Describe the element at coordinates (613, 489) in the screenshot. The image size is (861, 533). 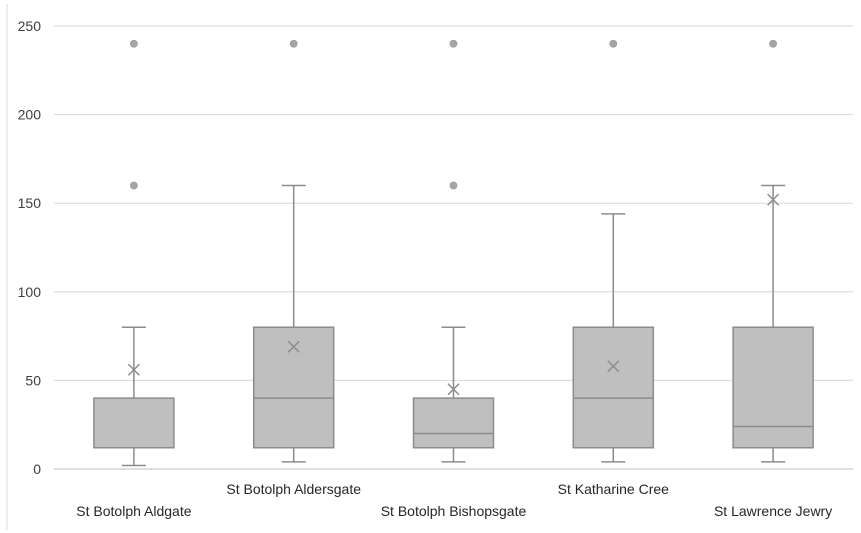
I see `x-category-label: St Katharine Cree` at that location.